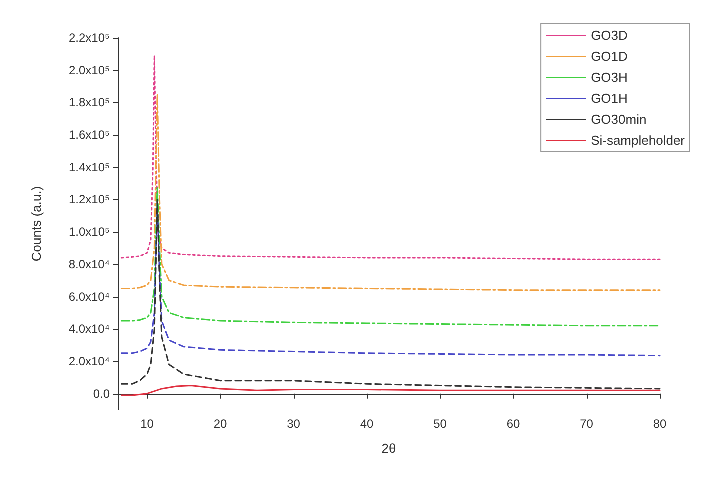  Describe the element at coordinates (609, 77) in the screenshot. I see `legend-label: GO3H` at that location.